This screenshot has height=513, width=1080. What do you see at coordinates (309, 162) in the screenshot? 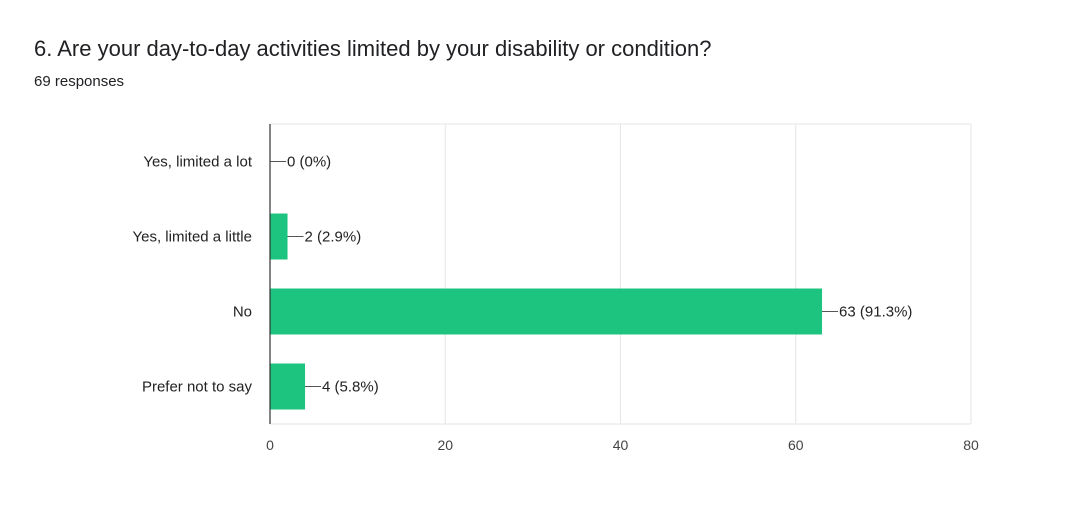
I see `data-label-0: 0 (0%)` at bounding box center [309, 162].